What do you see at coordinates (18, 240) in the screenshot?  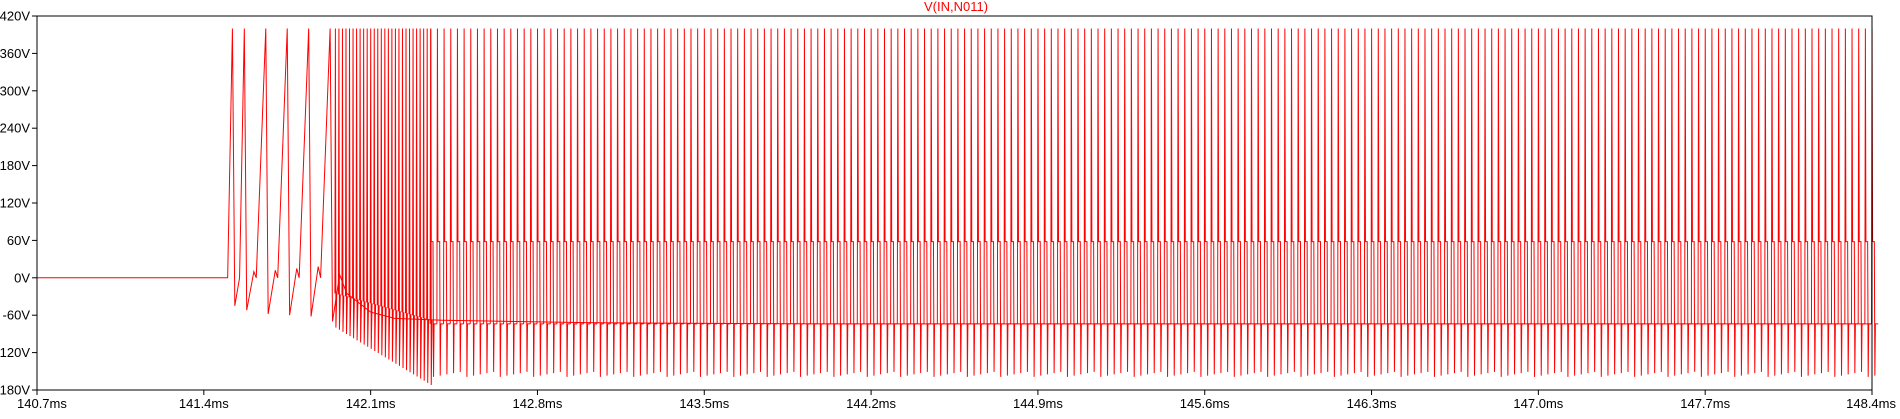 I see `y-tick-label: 60V` at bounding box center [18, 240].